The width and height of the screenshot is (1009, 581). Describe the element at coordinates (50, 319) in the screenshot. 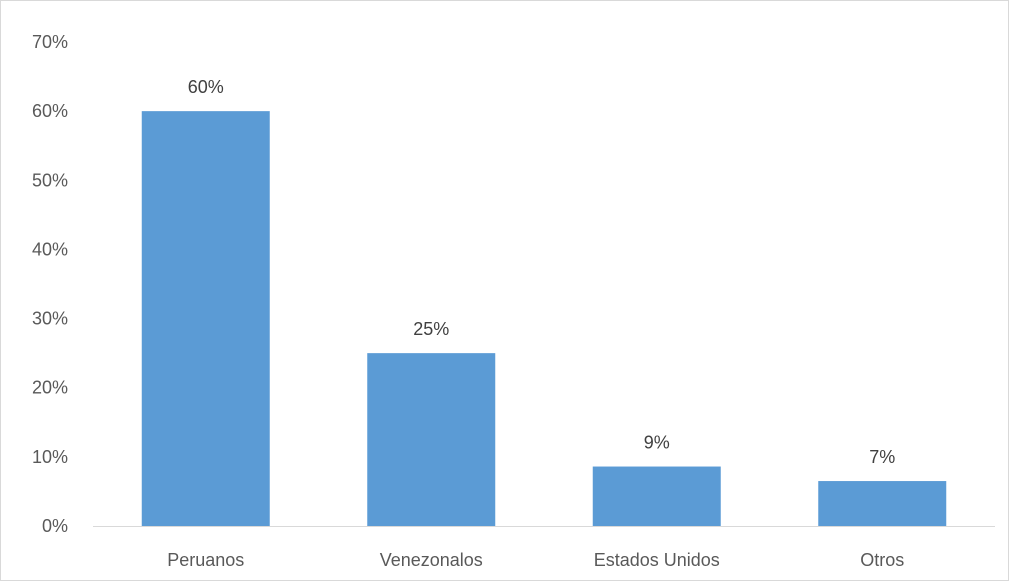

I see `y-tick-label: 30%` at that location.